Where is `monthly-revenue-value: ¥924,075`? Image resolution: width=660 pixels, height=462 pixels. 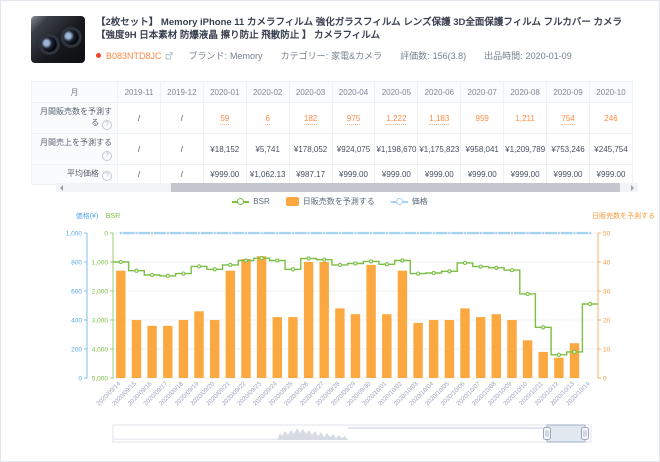
monthly-revenue-value: ¥924,075 is located at coordinates (353, 149).